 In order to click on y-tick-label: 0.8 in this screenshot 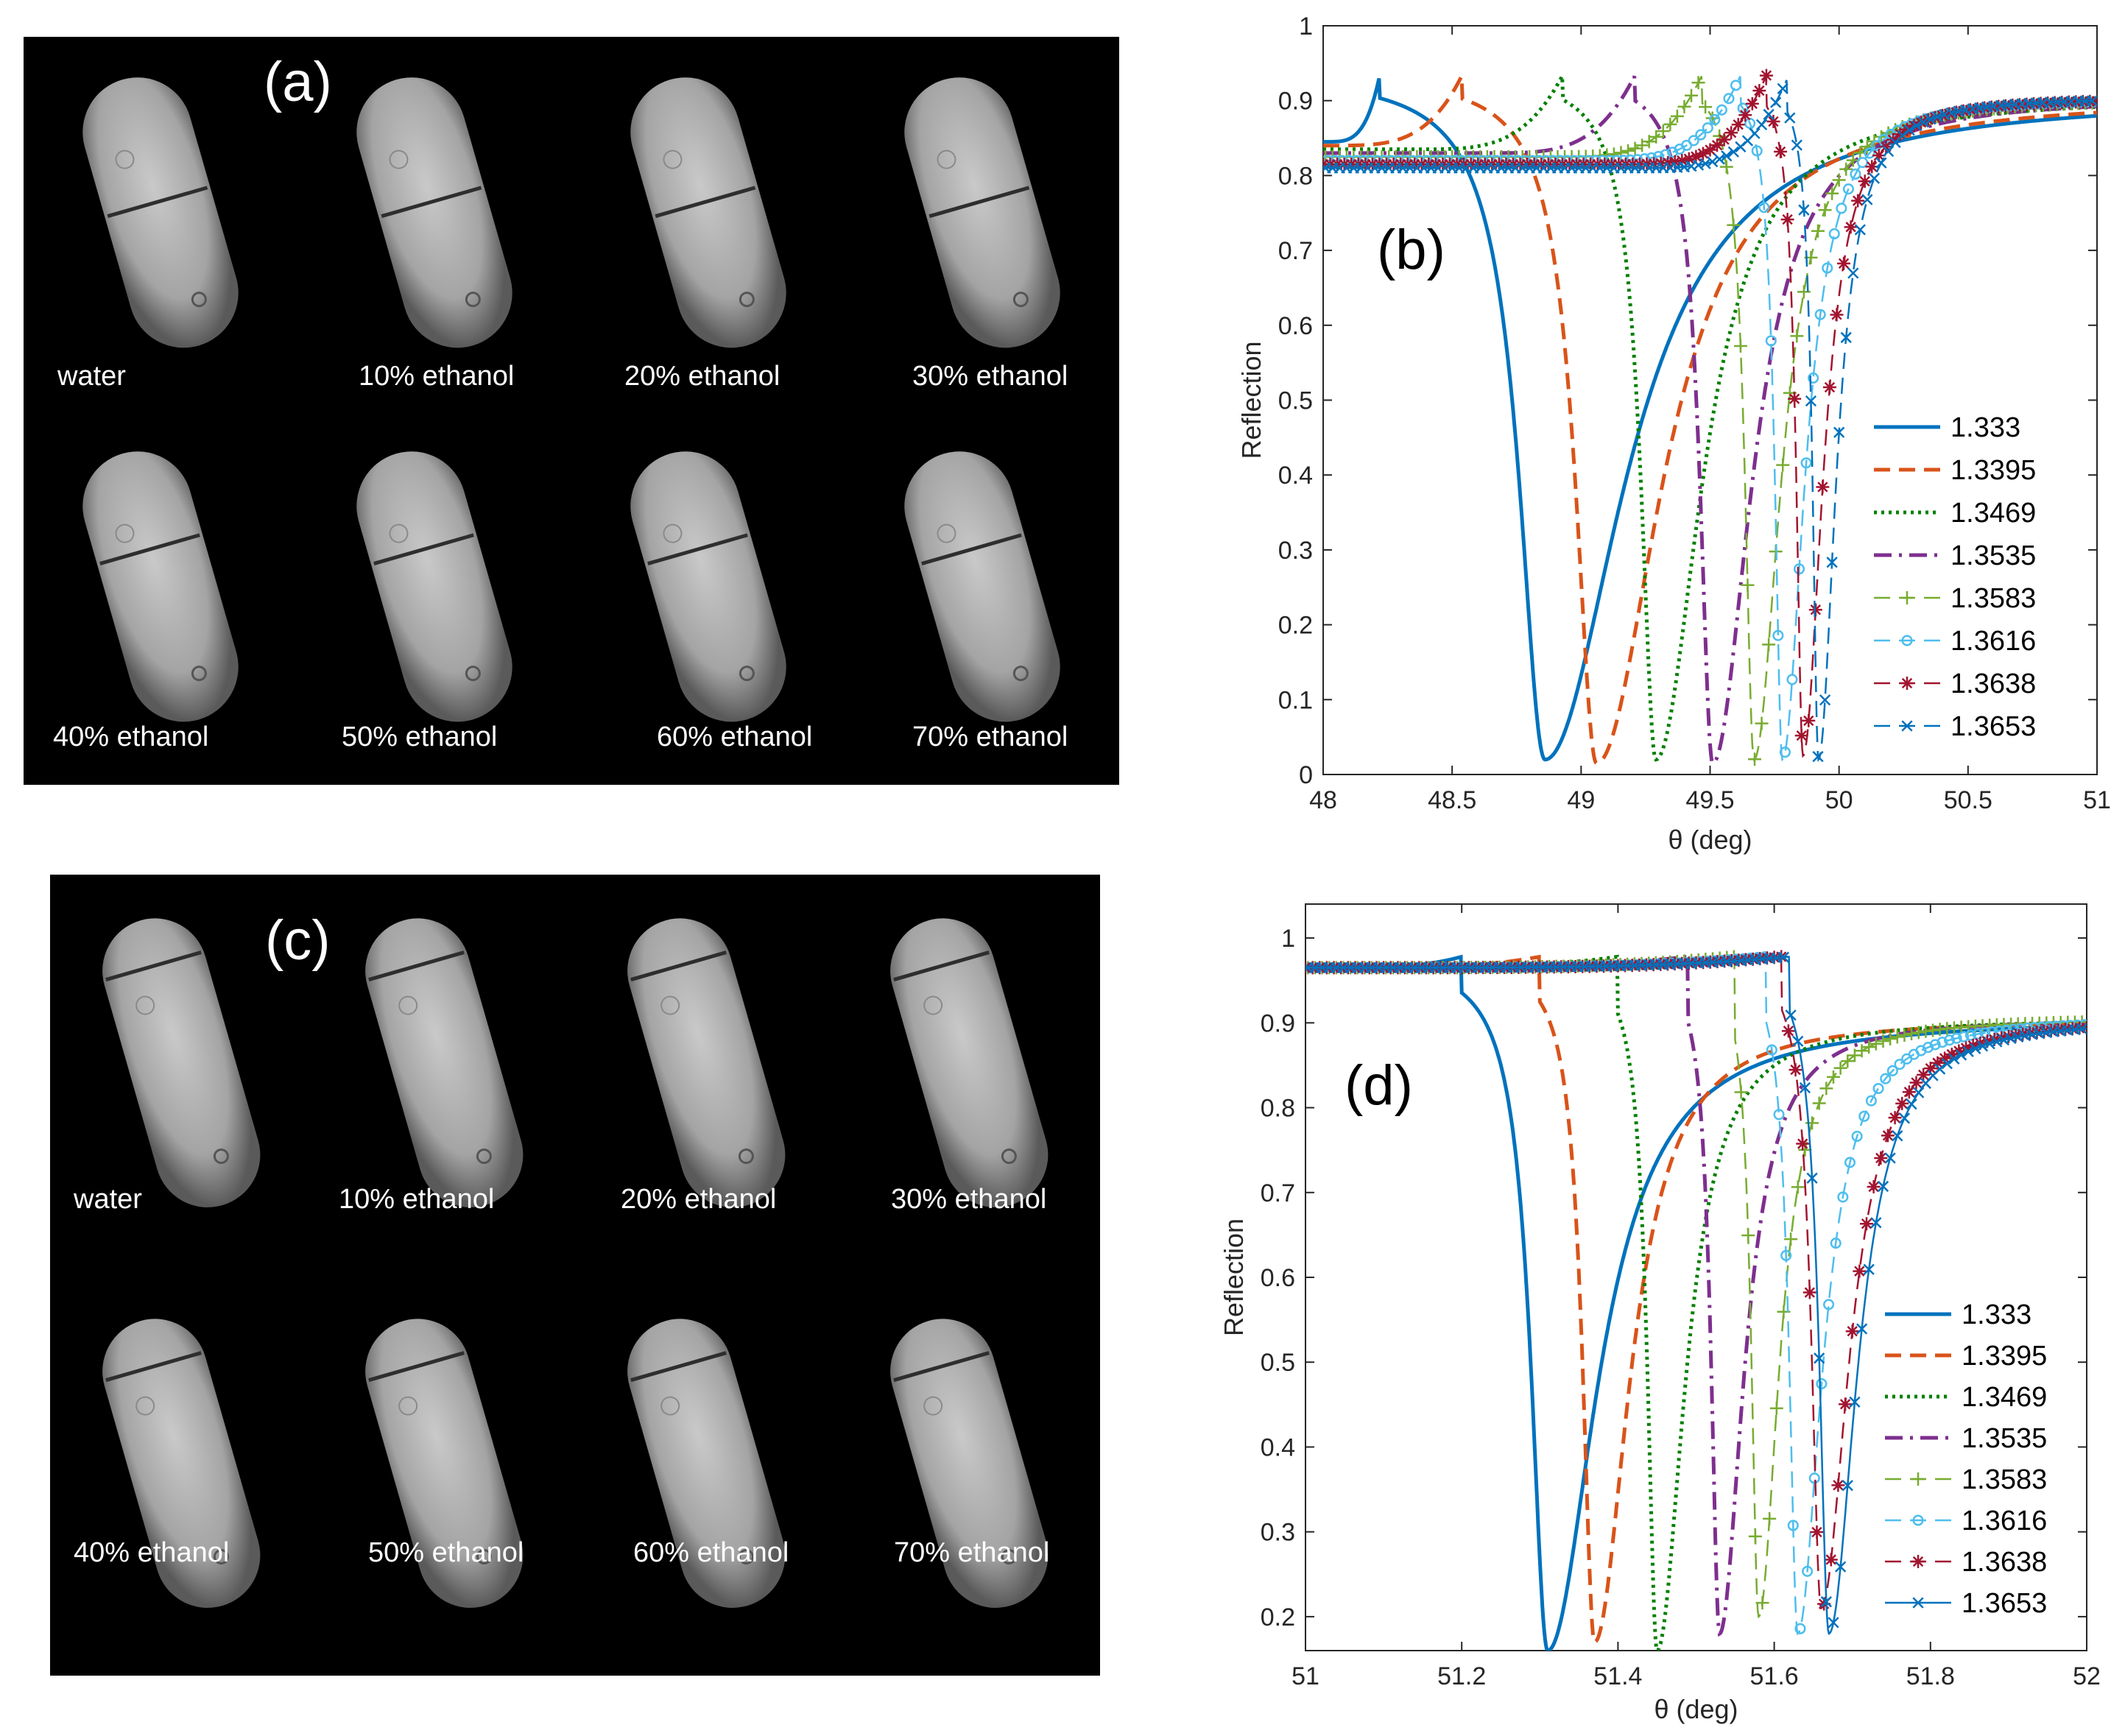, I will do `click(1295, 176)`.